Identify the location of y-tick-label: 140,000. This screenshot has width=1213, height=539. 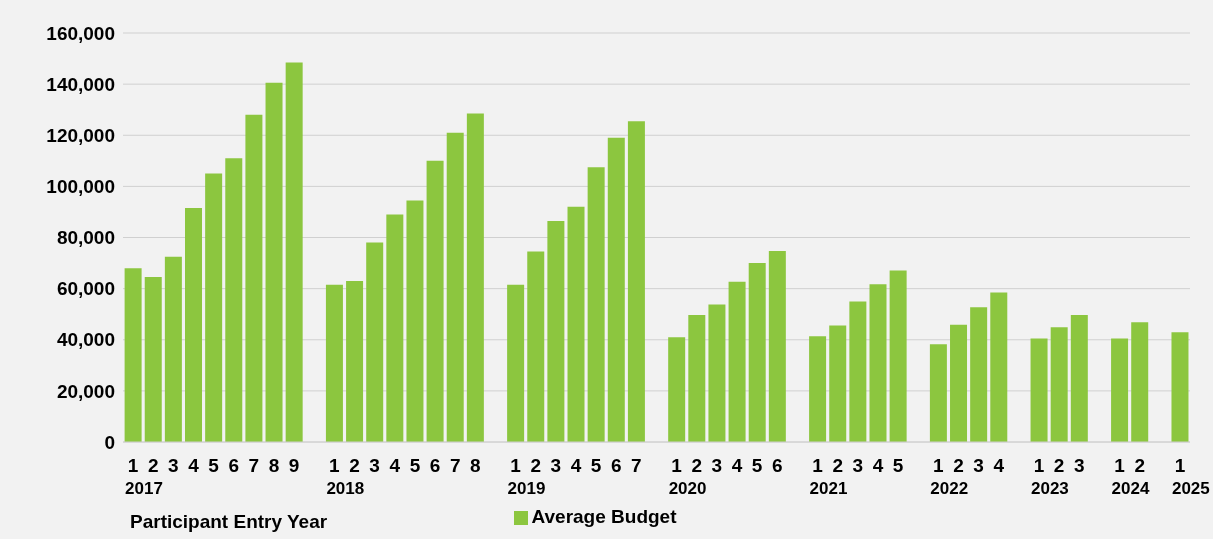
(80, 84).